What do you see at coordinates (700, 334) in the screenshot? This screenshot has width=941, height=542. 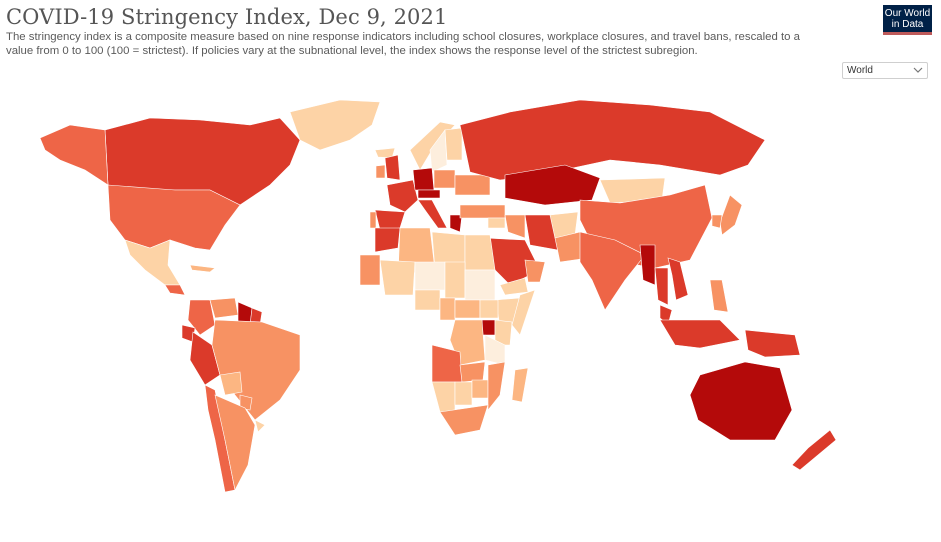 I see `country-indonesia: Indonesia` at bounding box center [700, 334].